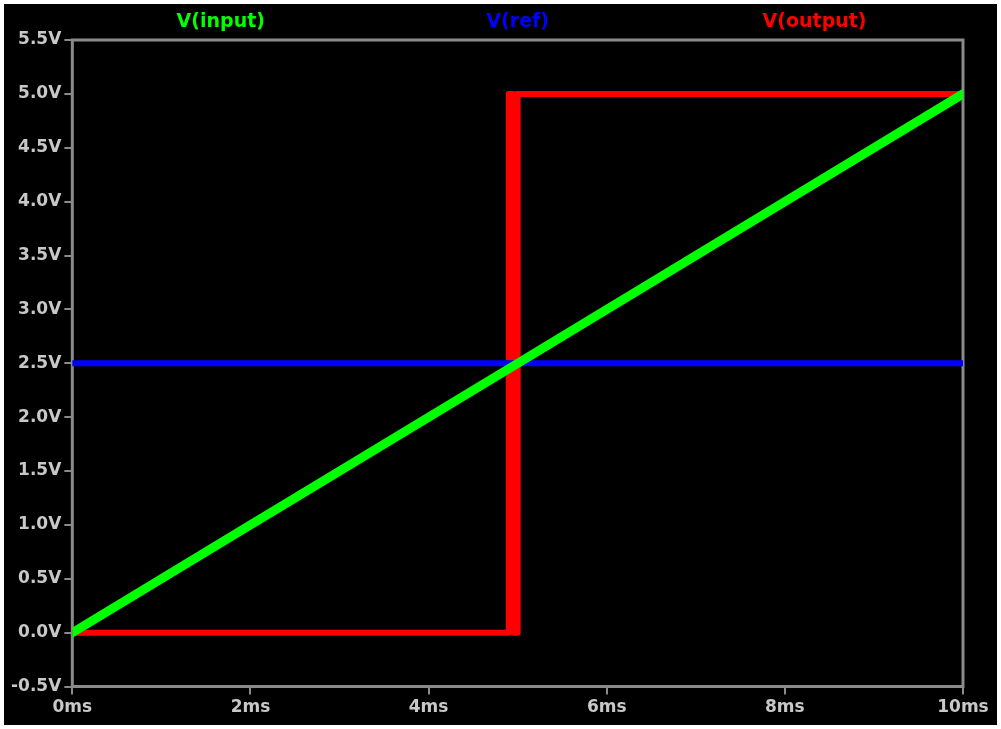 The height and width of the screenshot is (729, 1001). Describe the element at coordinates (40, 469) in the screenshot. I see `y-tick-label: 1.5V` at that location.